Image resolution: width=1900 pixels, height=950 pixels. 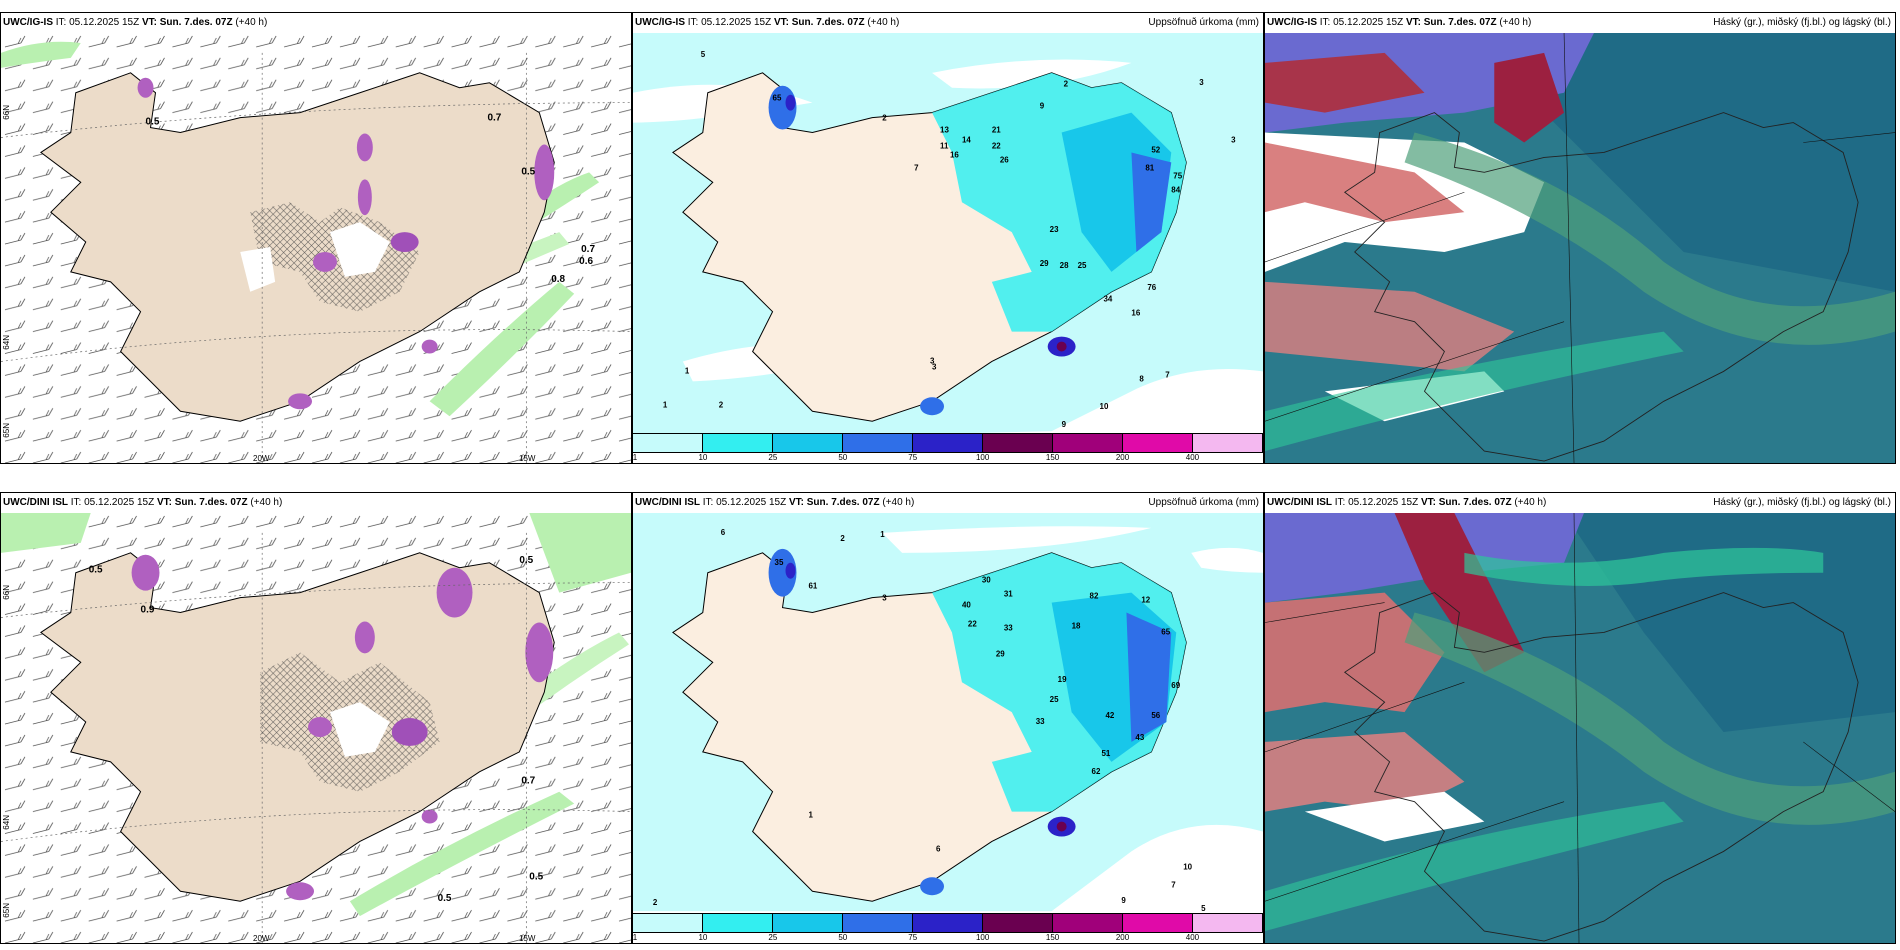 I want to click on colorbar-label: 150, so click(x=1052, y=457).